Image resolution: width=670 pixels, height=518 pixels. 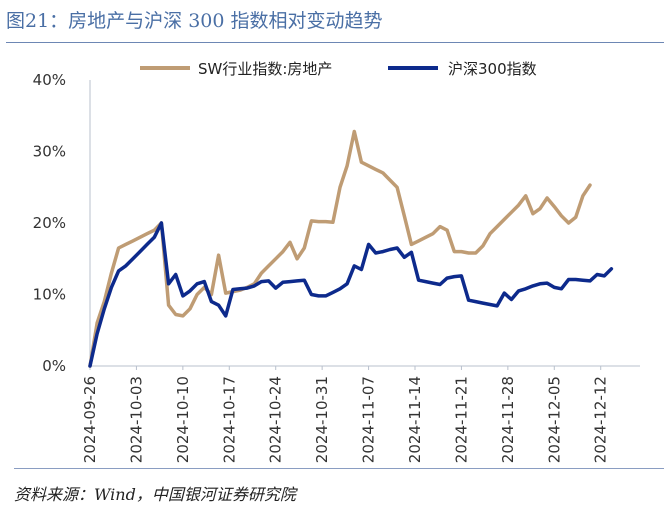 I want to click on legend-label-1: SW行业指数:房地产, so click(x=265, y=69).